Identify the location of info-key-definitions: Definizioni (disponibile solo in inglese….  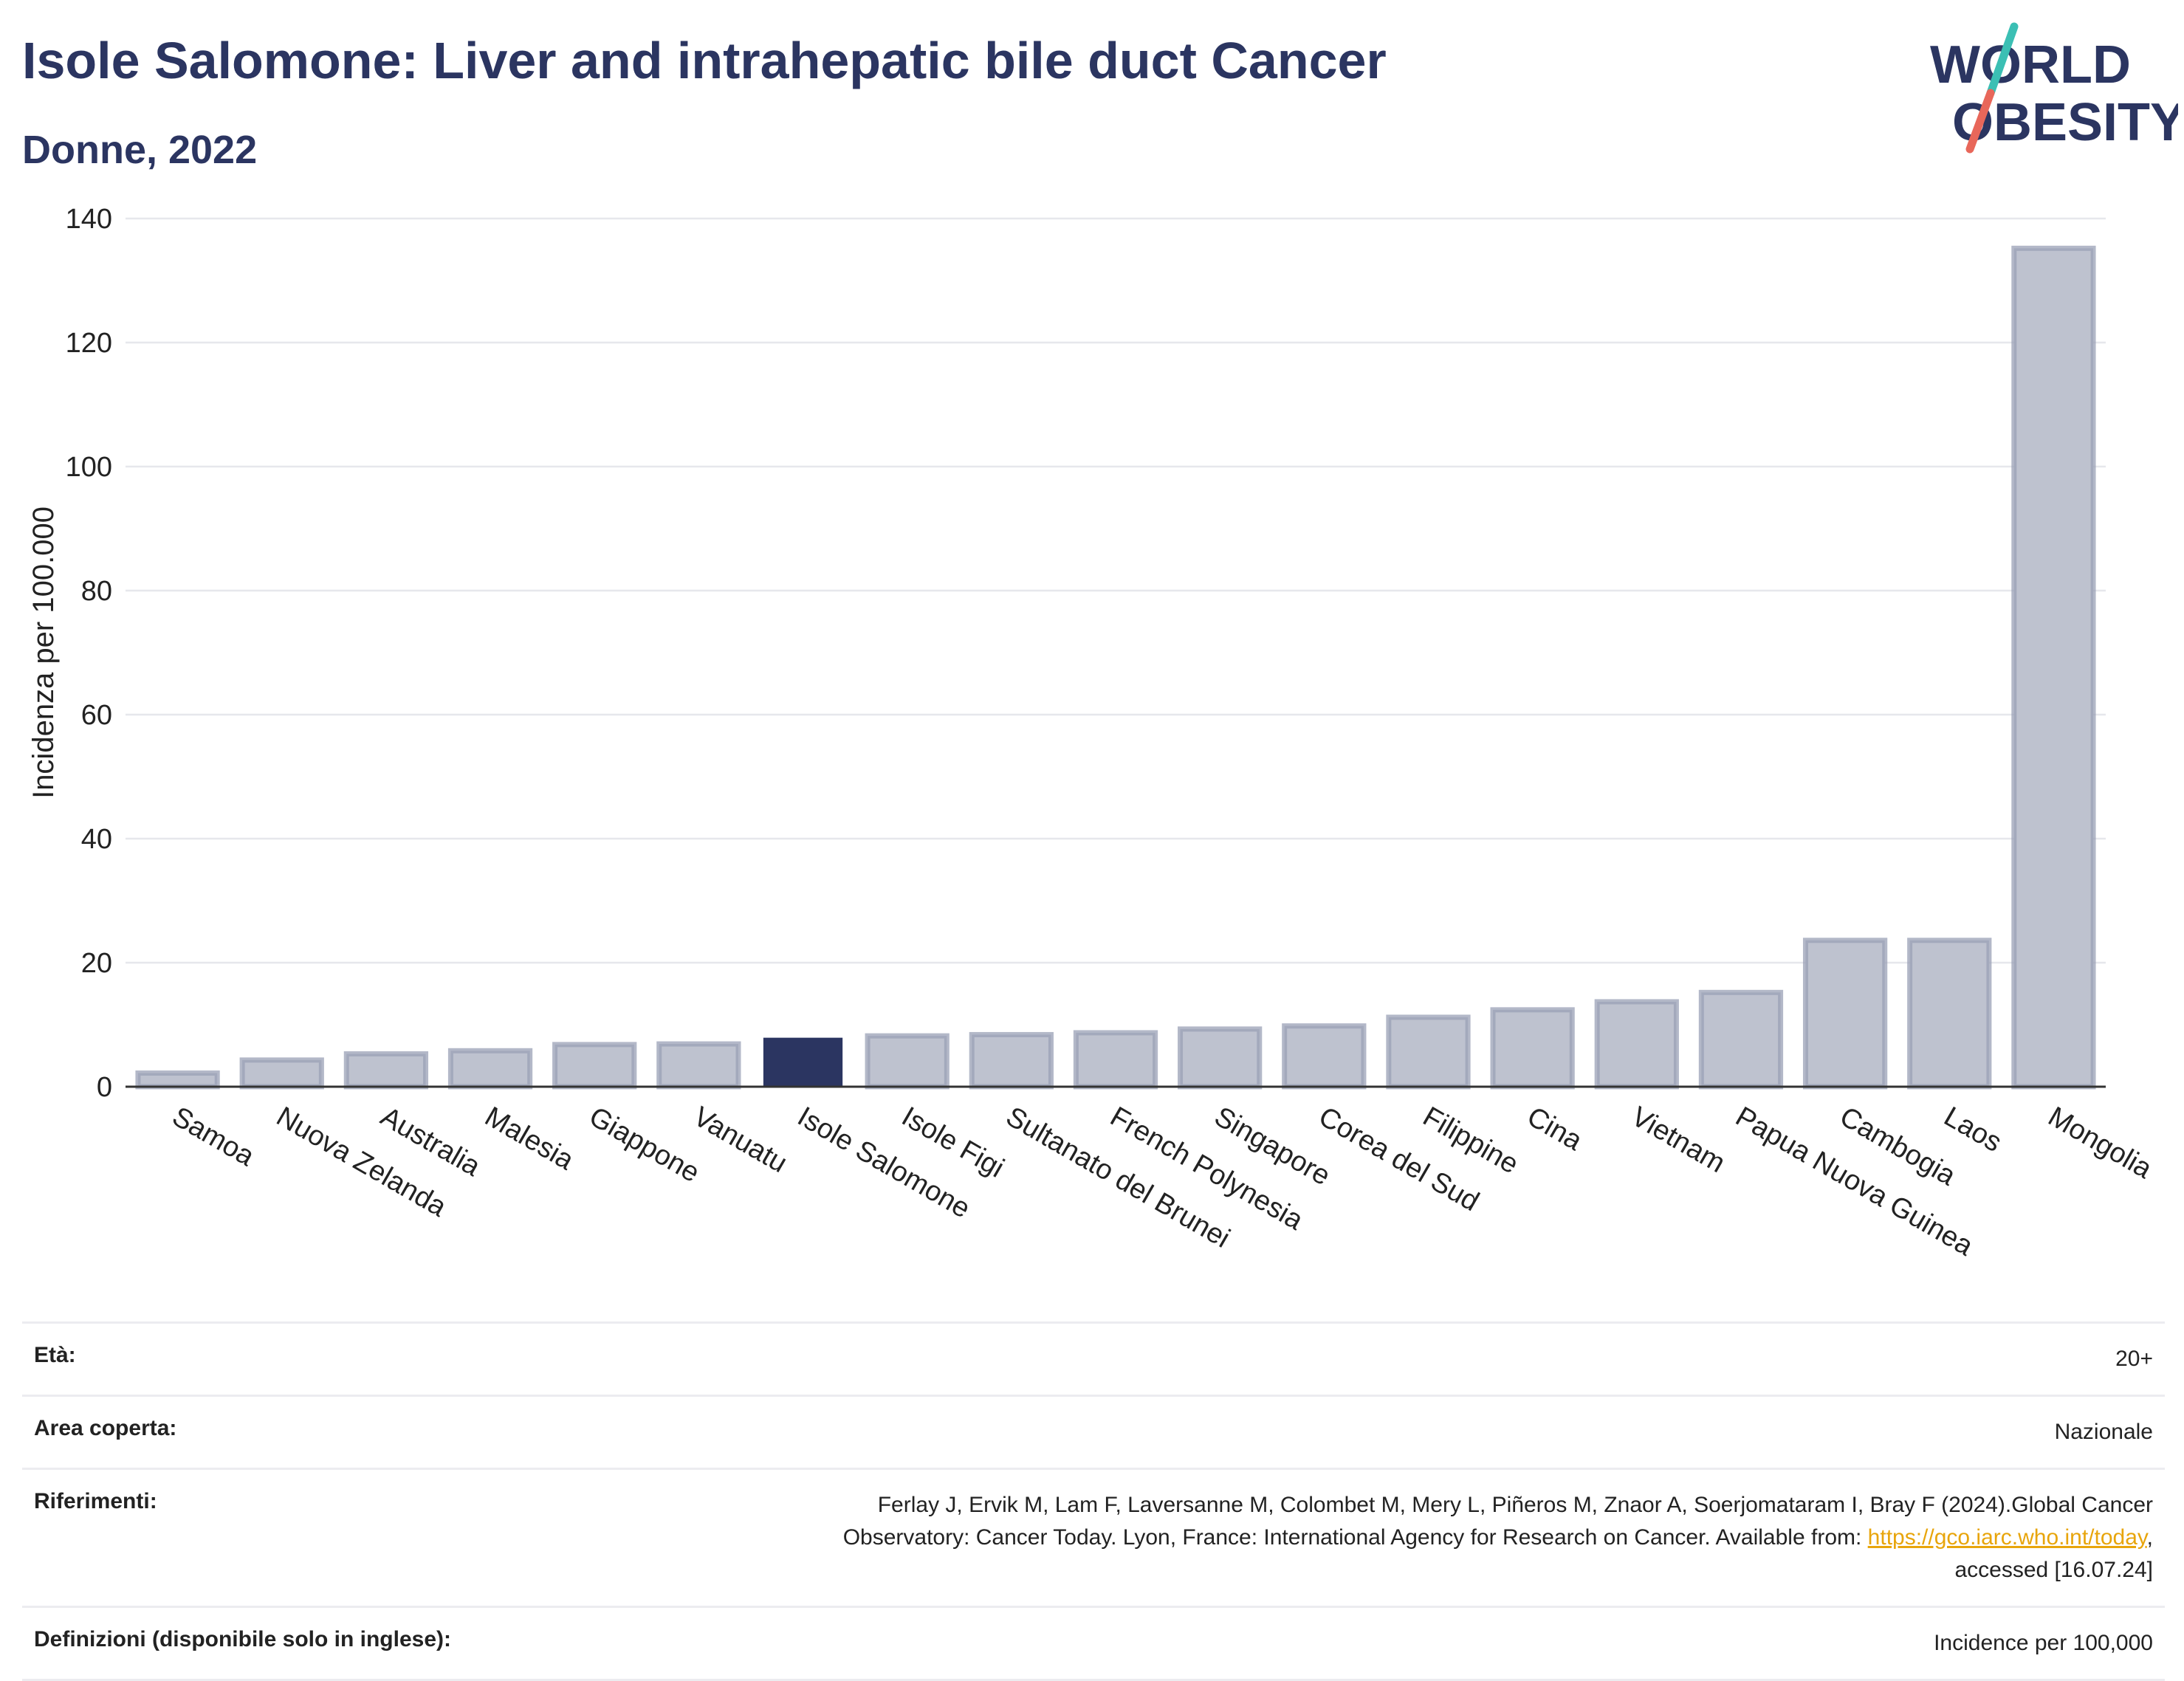
(300, 1643).